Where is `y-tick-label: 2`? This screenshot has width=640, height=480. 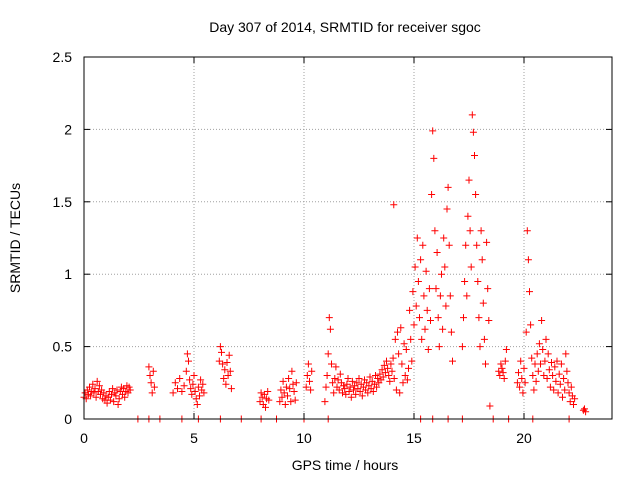
y-tick-label: 2 is located at coordinates (68, 129).